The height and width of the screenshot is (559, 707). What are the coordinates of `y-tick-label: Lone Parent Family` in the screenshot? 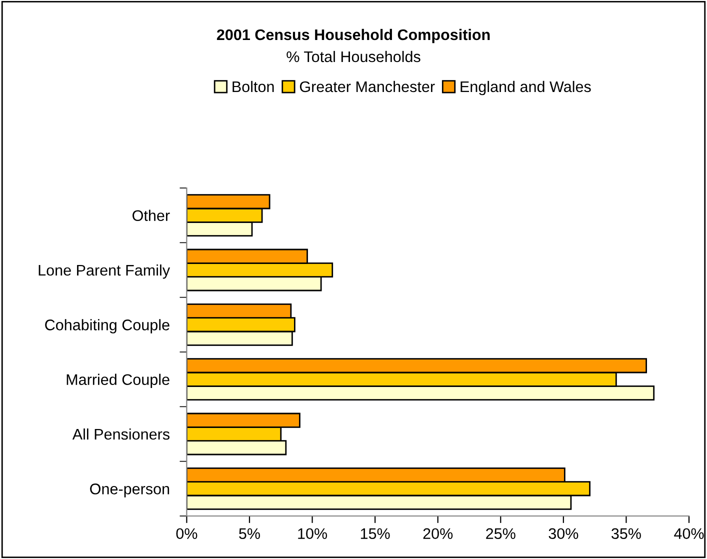 It's located at (104, 271).